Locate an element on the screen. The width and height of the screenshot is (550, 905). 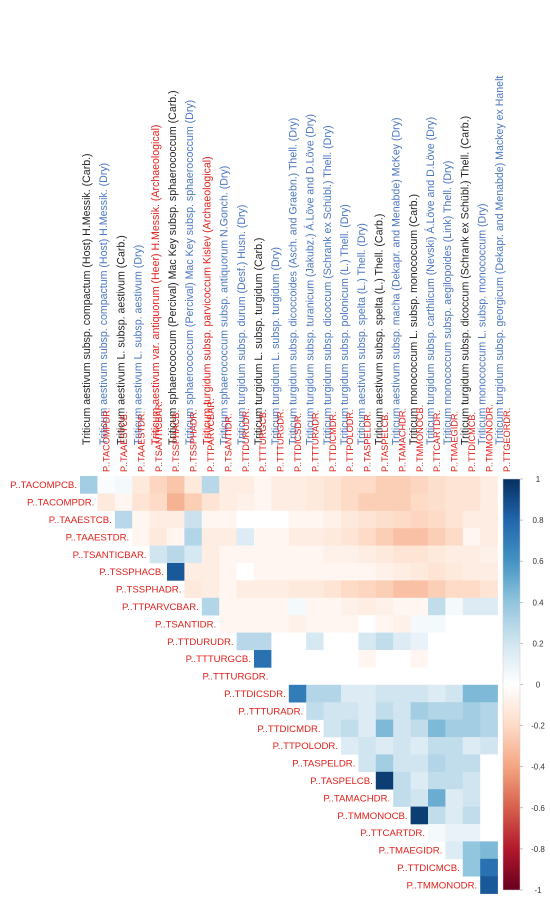
color-scale-tick-label: -1 is located at coordinates (538, 890).